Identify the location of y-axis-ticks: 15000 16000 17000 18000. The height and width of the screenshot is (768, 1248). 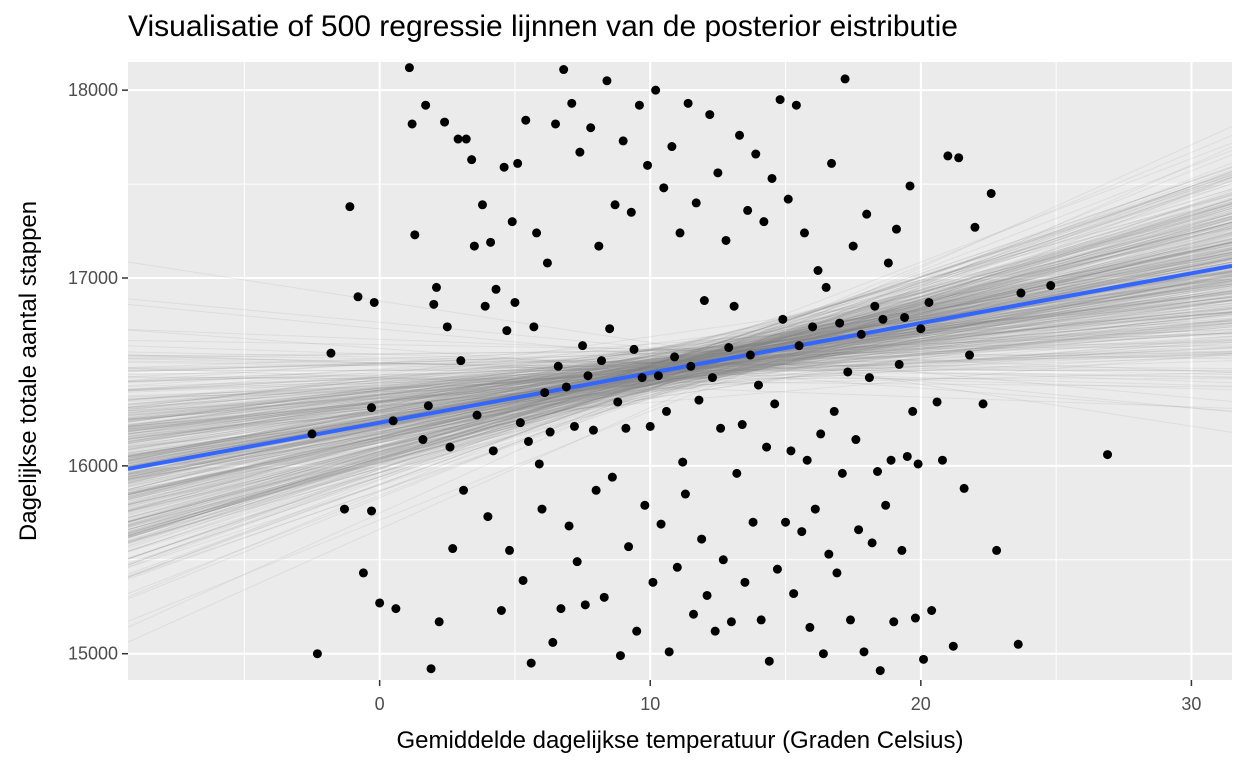
(98, 372).